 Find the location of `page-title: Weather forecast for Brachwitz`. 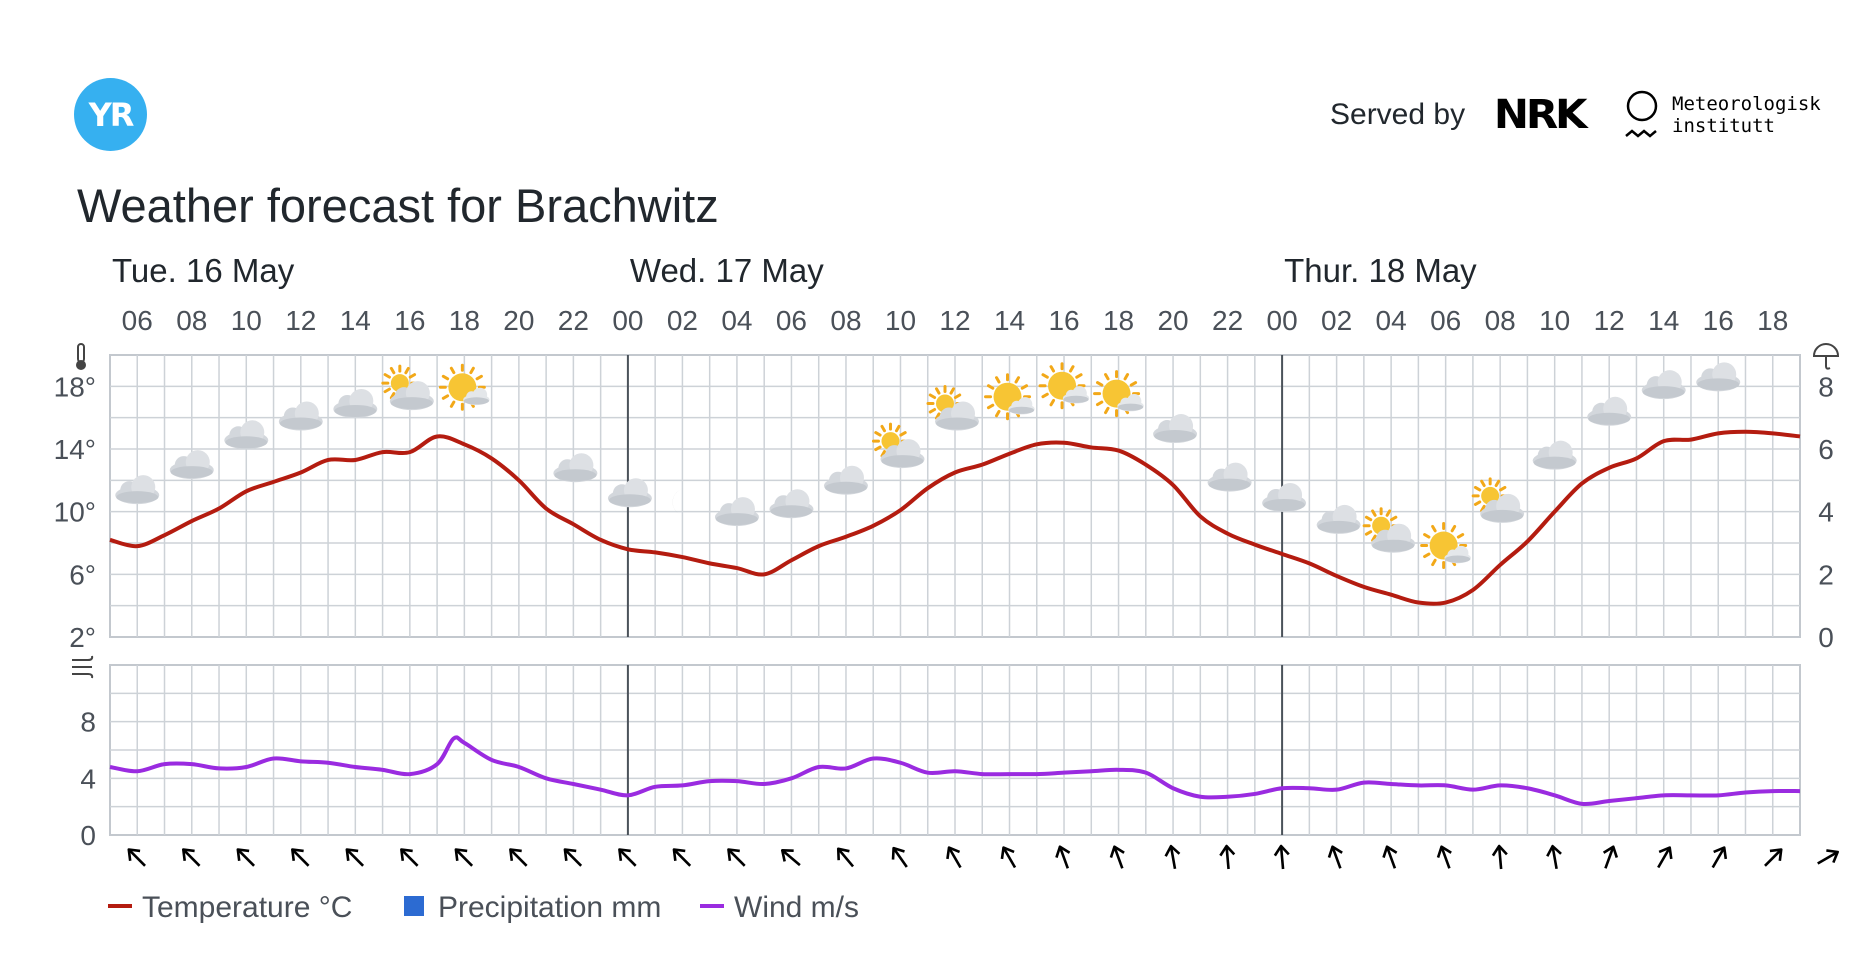

page-title: Weather forecast for Brachwitz is located at coordinates (398, 205).